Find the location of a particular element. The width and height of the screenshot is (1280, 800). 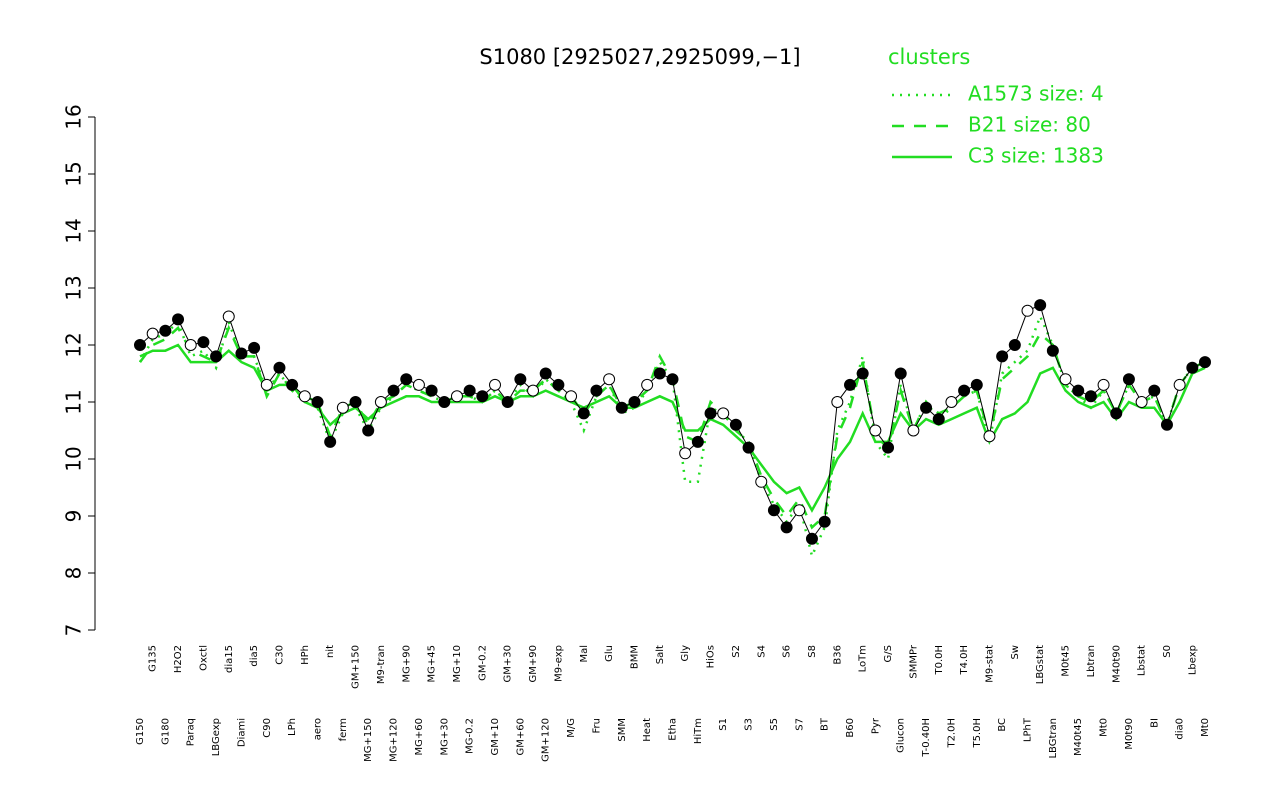

x-tick-label: Gly is located at coordinates (685, 653).